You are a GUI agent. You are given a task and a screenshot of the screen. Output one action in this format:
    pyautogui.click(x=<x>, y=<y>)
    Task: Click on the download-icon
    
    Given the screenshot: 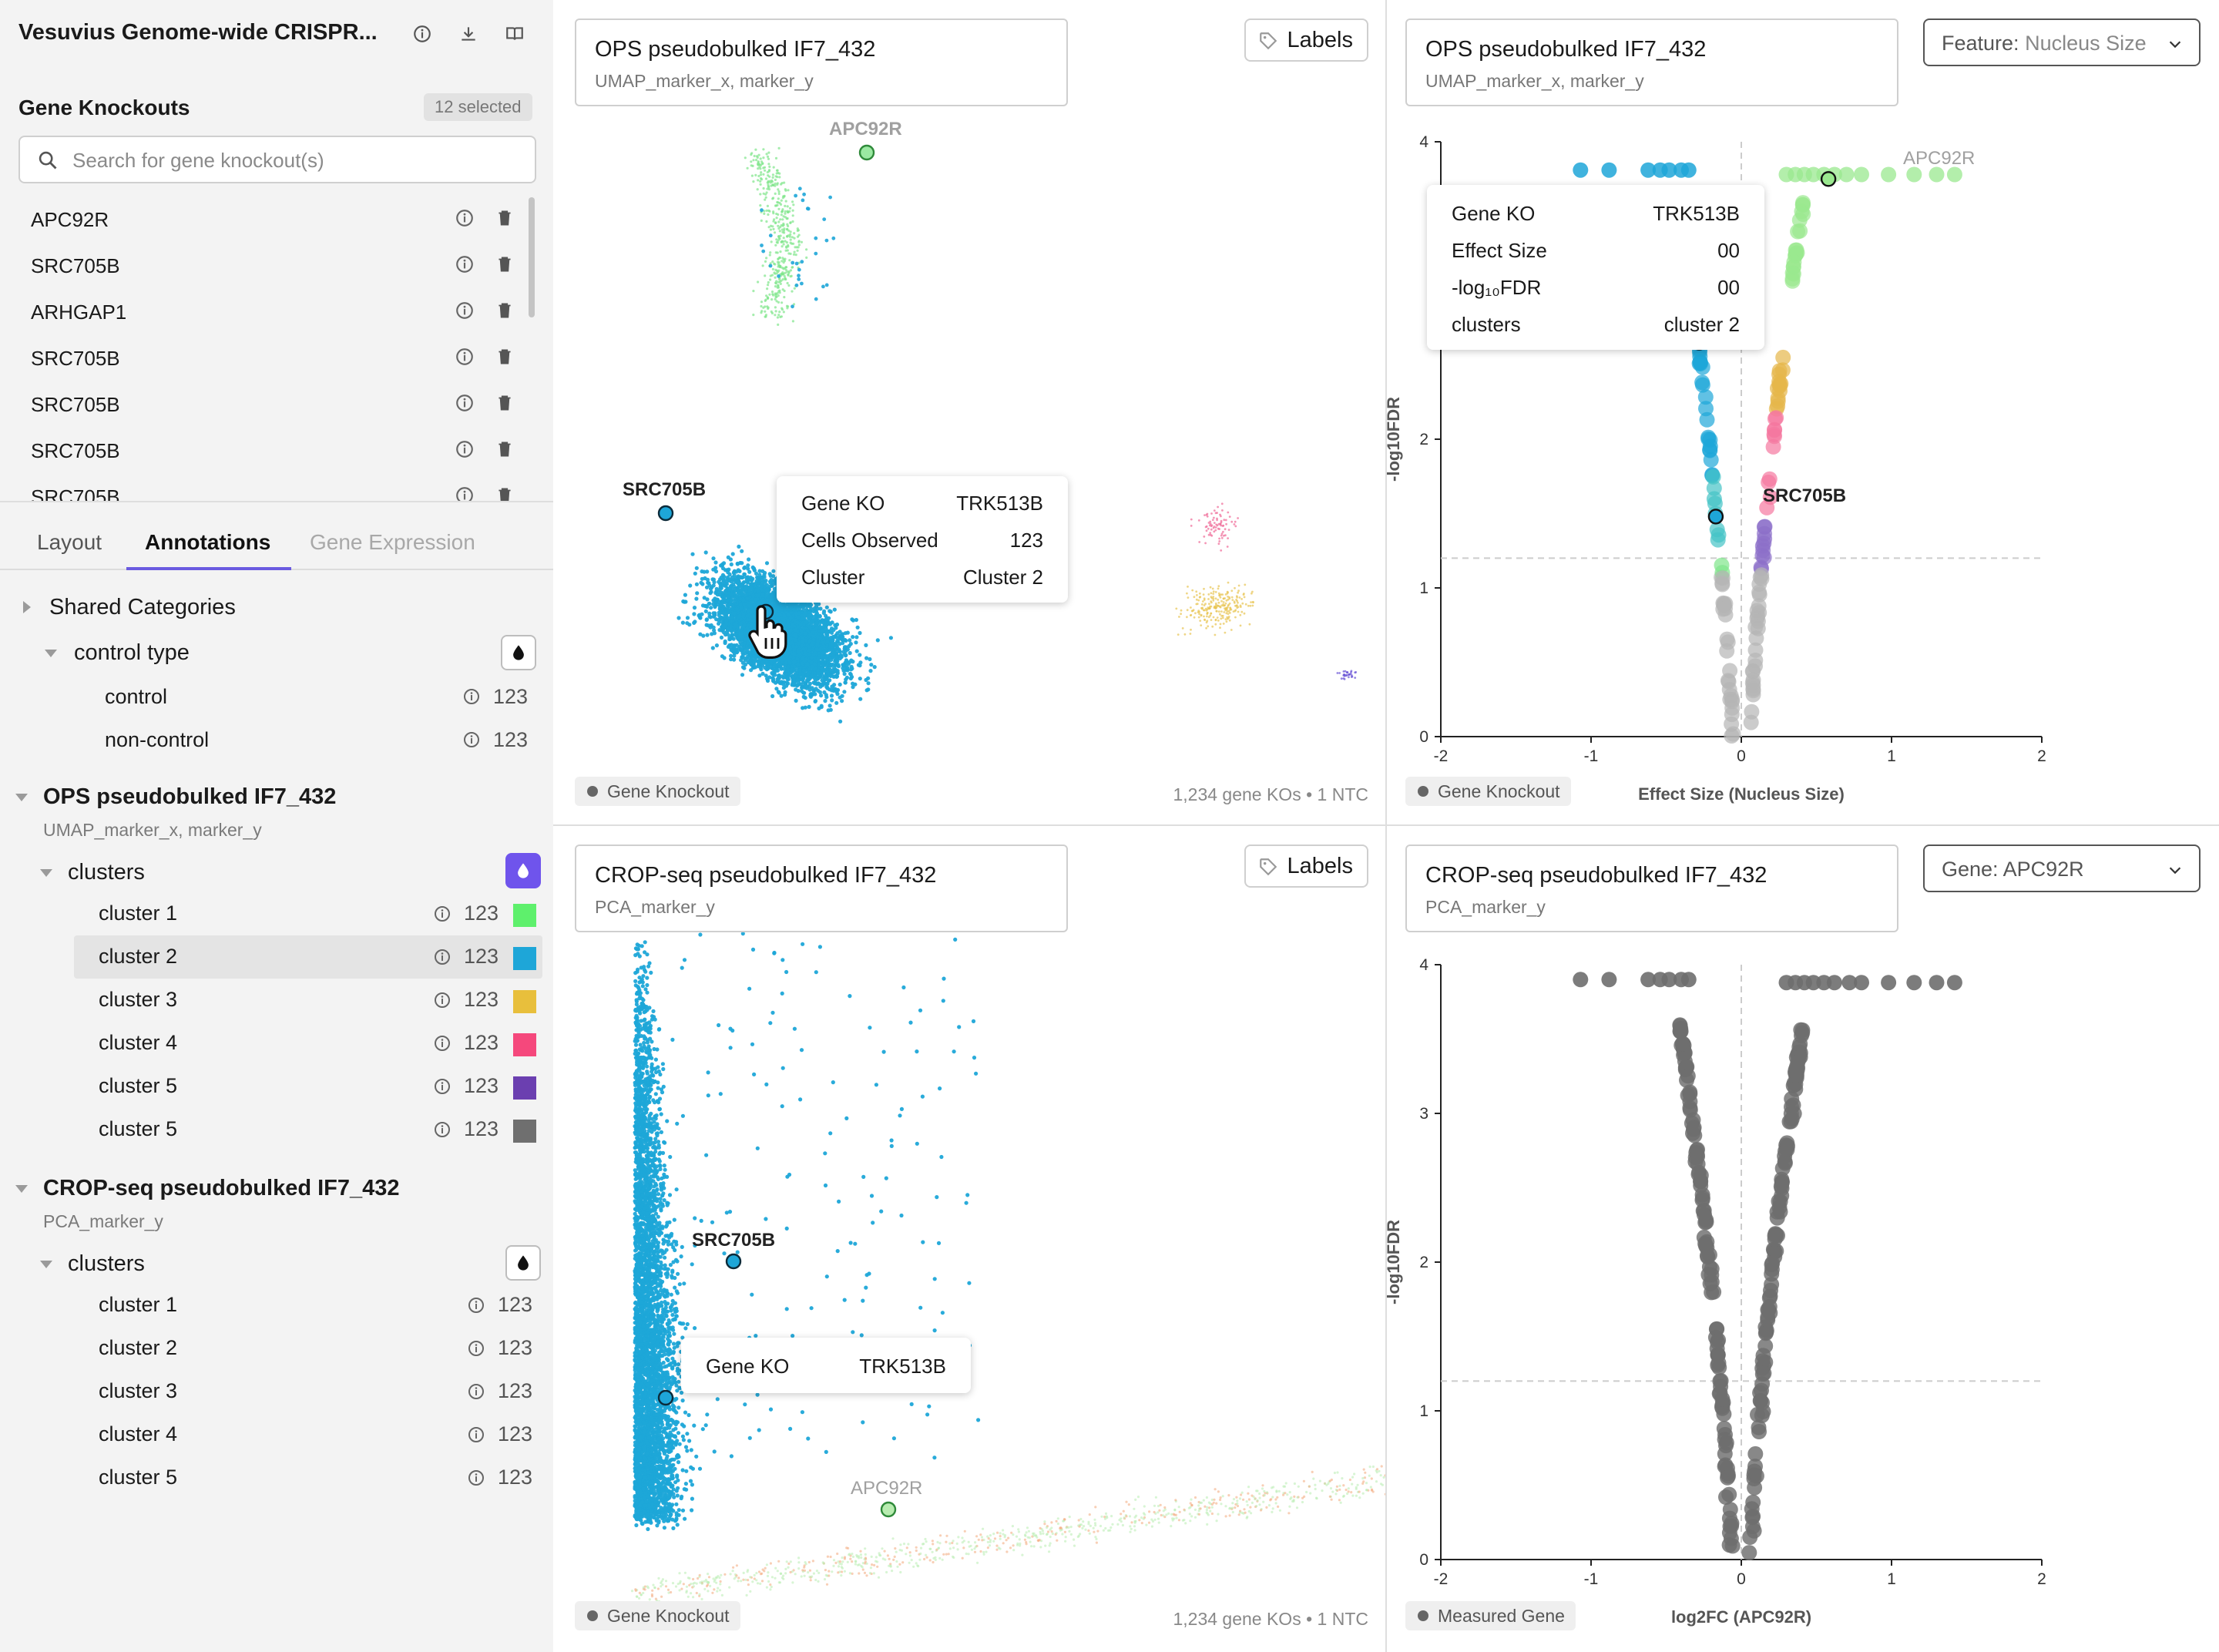 What is the action you would take?
    pyautogui.click(x=469, y=34)
    